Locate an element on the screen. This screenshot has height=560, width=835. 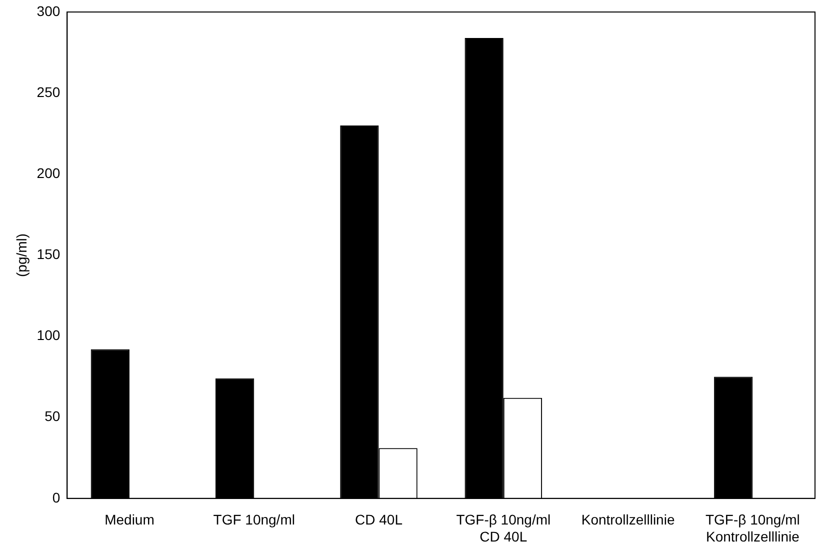
y-tick-label: 150 is located at coordinates (48, 254).